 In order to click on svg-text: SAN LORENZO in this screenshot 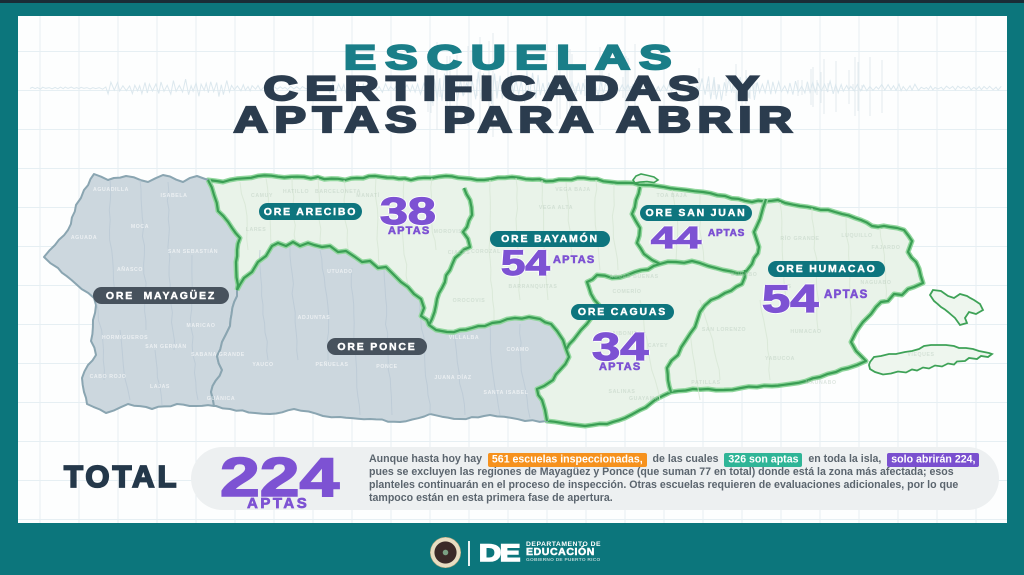, I will do `click(724, 330)`.